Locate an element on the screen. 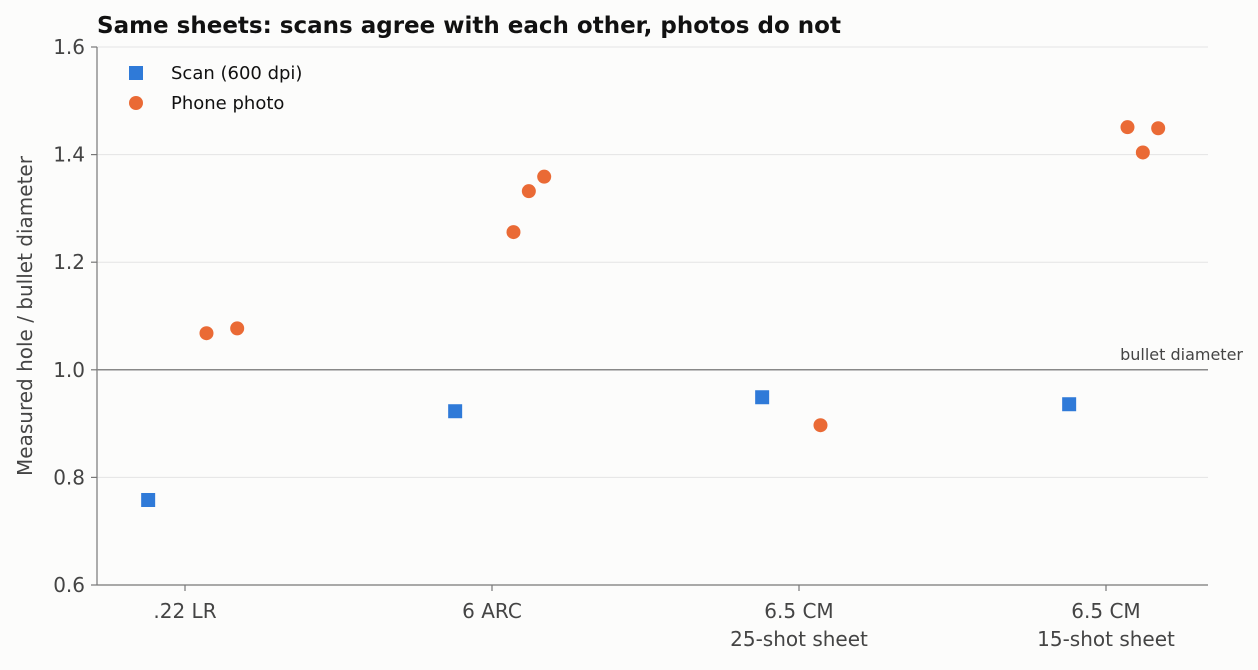 This screenshot has width=1258, height=670. reference-line-label: bullet diameter is located at coordinates (1181, 354).